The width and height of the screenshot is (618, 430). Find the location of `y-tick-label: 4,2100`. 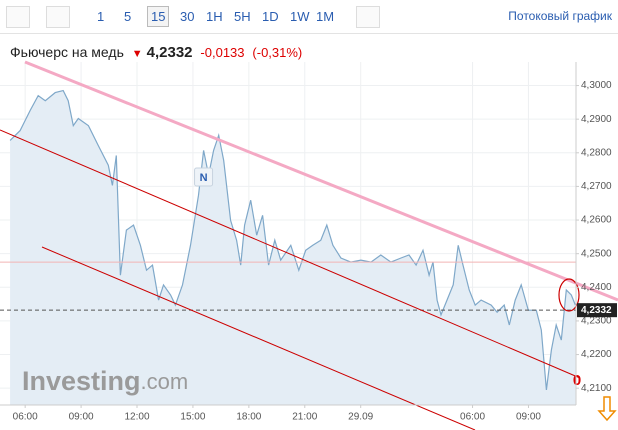

y-tick-label: 4,2100 is located at coordinates (596, 388).